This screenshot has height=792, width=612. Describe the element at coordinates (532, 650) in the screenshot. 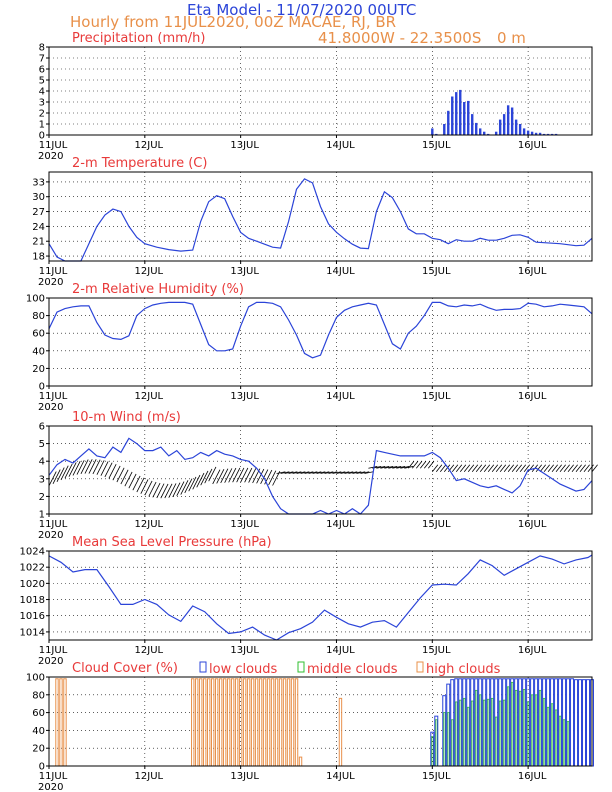

I see `pressure-xtick-label: 16JUL` at that location.